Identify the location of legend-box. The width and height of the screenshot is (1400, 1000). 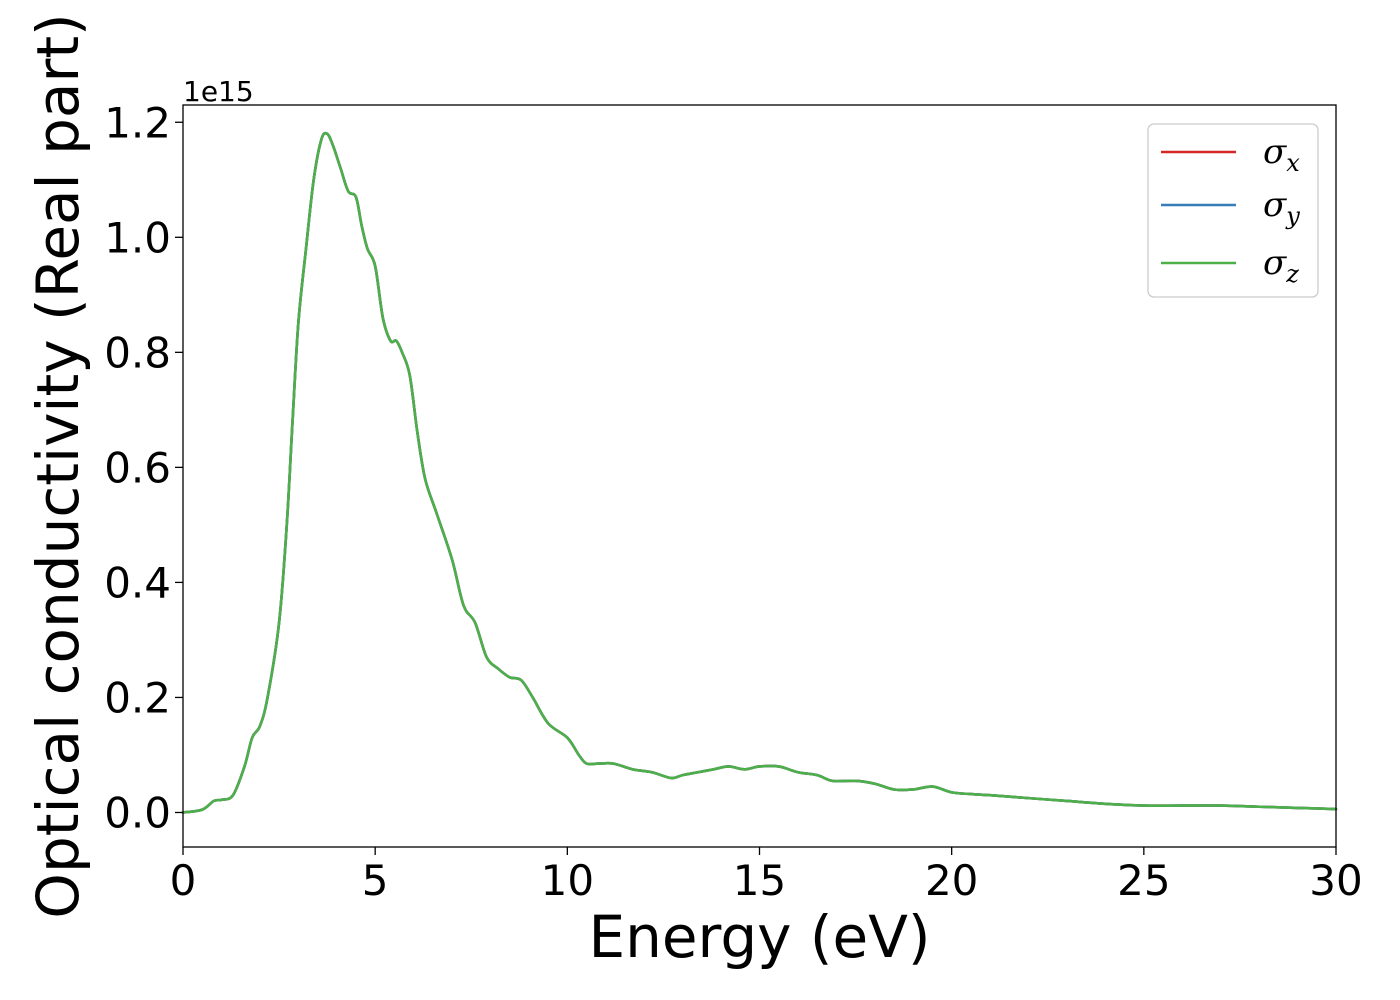
(1233, 210).